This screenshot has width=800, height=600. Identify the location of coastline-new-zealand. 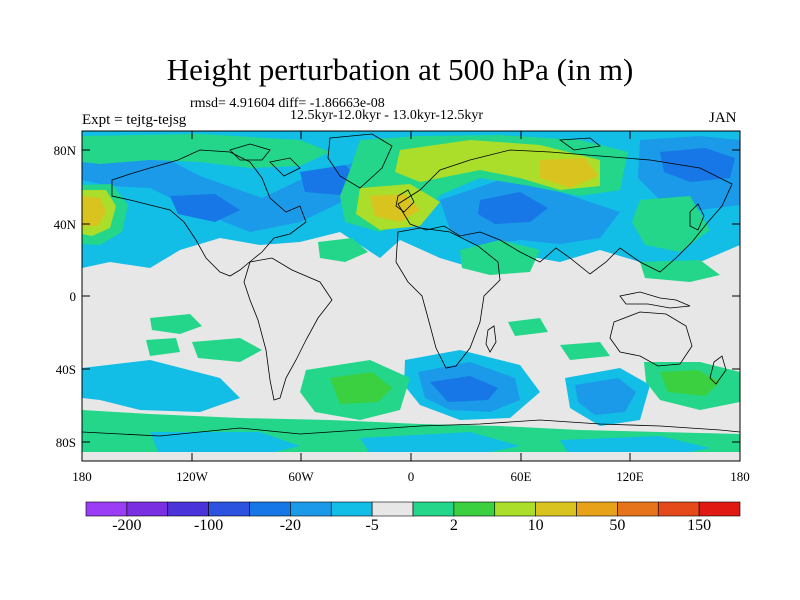
(718, 370).